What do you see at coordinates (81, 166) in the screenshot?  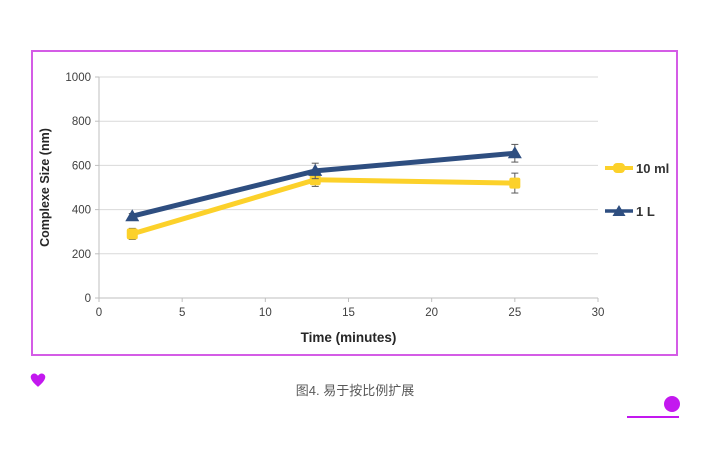 I see `svg-text: 600` at bounding box center [81, 166].